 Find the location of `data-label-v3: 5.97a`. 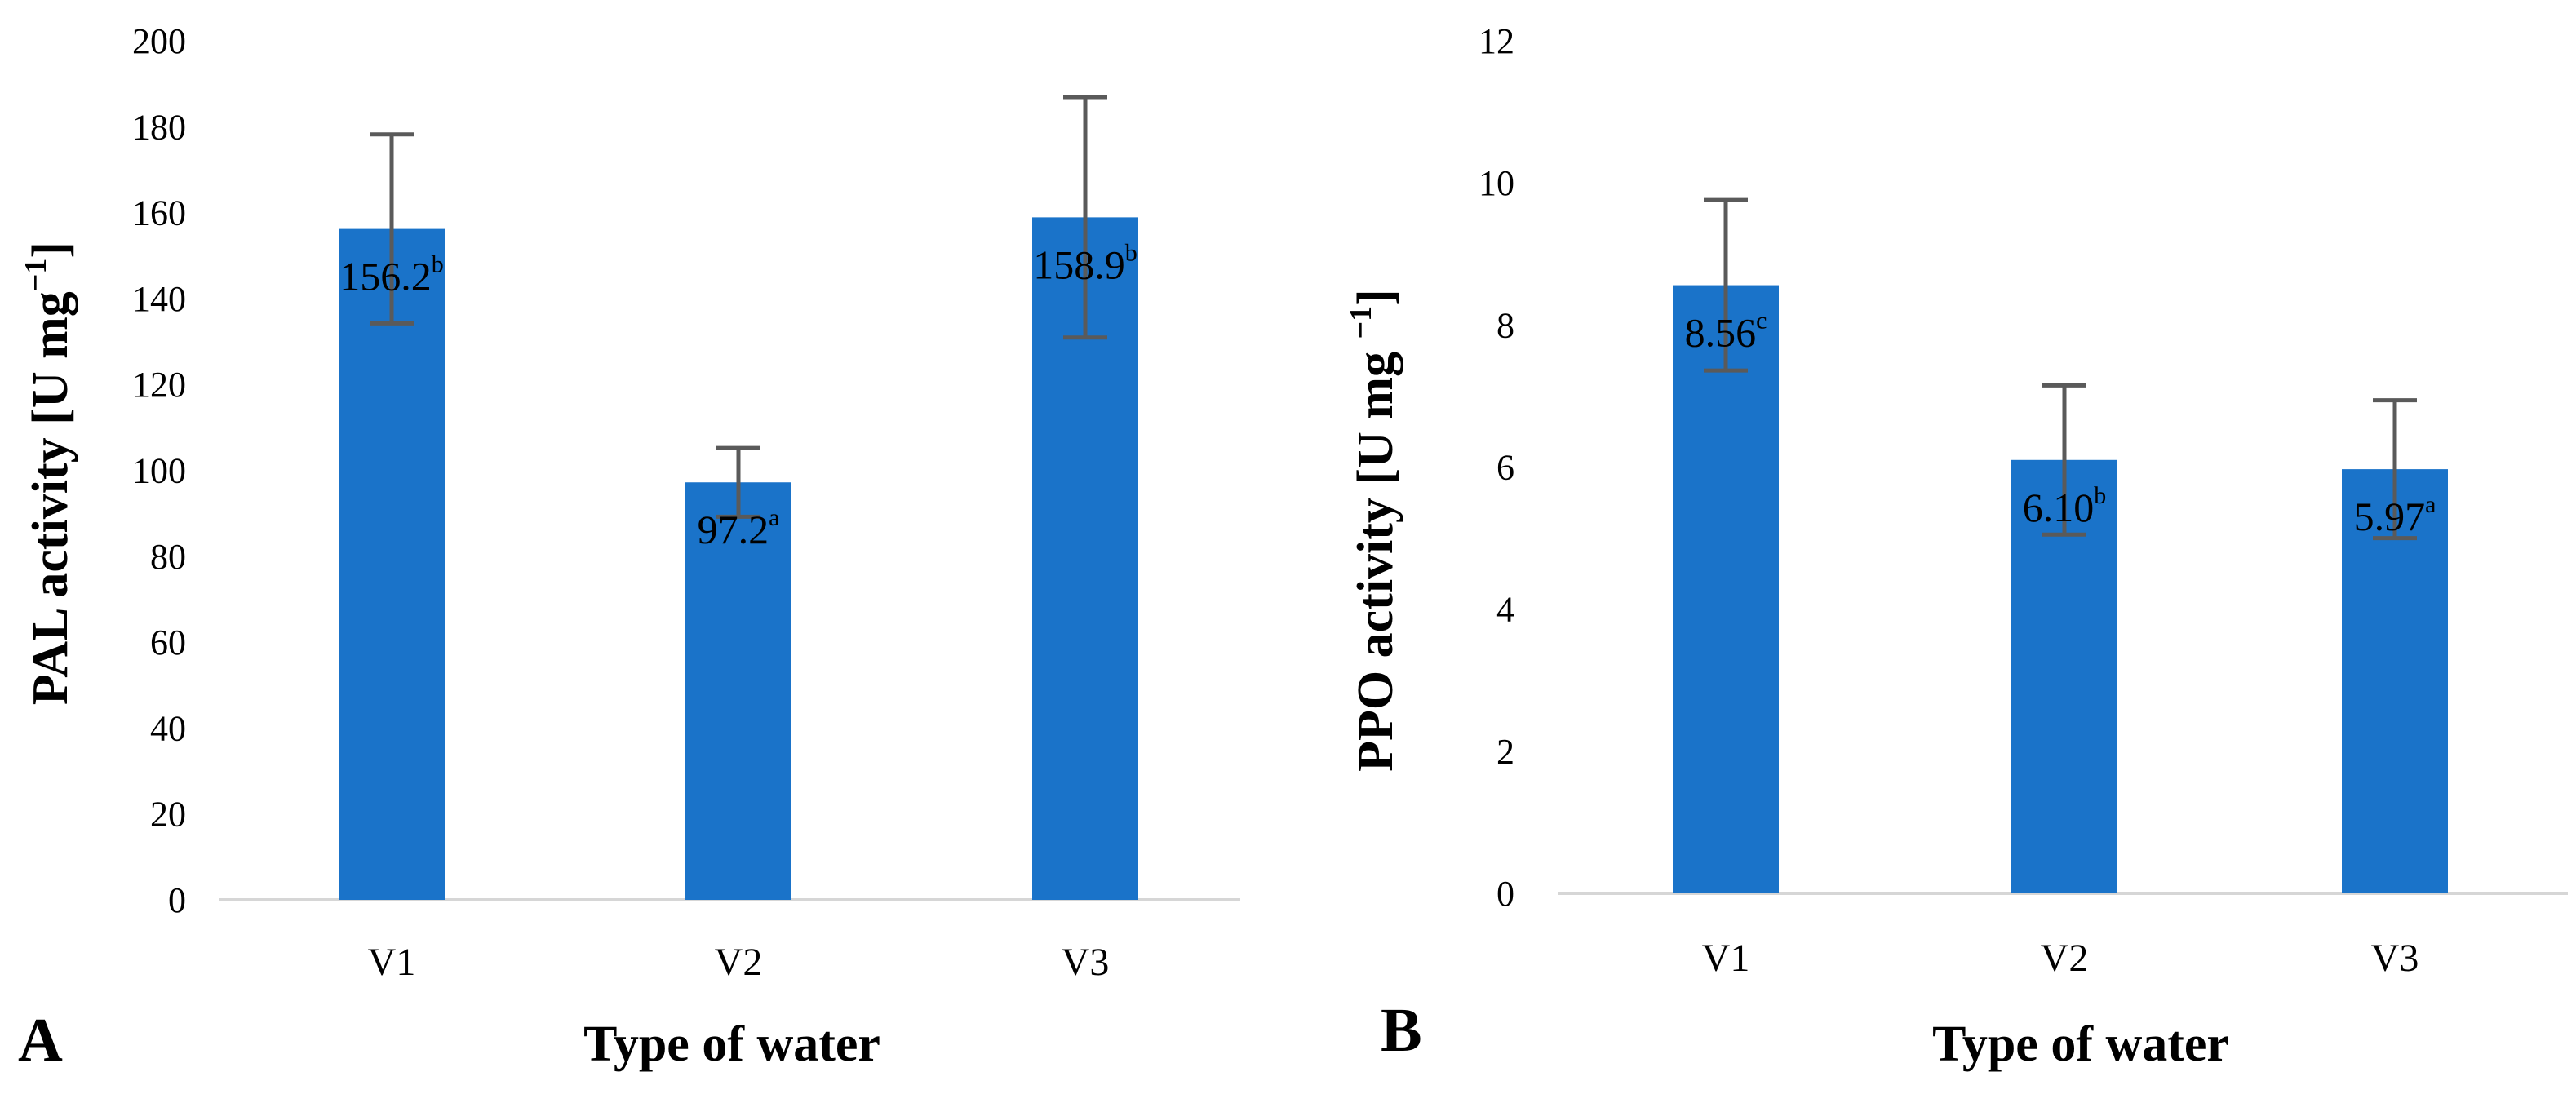

data-label-v3: 5.97a is located at coordinates (2395, 515).